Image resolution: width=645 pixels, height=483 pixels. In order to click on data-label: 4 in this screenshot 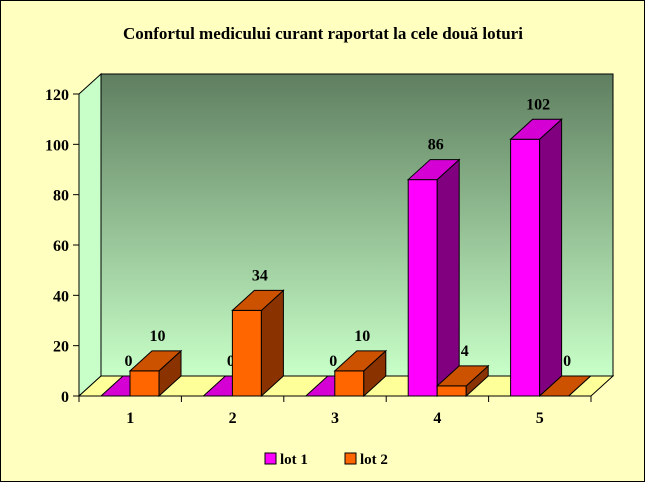, I will do `click(465, 351)`.